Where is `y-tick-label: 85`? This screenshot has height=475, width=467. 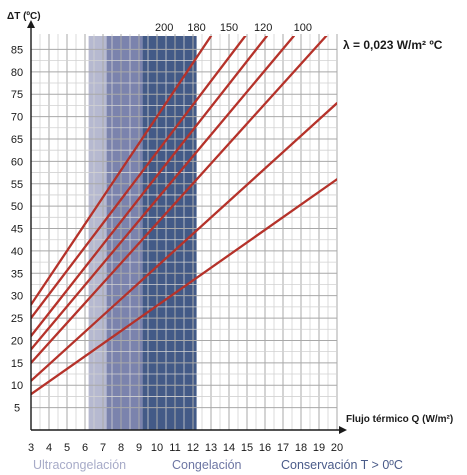 y-tick-label: 85 is located at coordinates (17, 50).